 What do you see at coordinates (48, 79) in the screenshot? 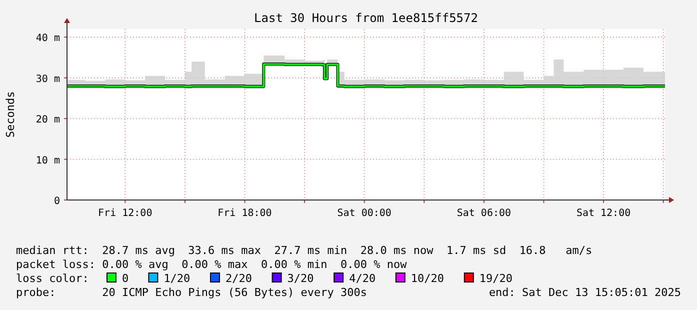
I see `y-tick-label: 30 m` at bounding box center [48, 79].